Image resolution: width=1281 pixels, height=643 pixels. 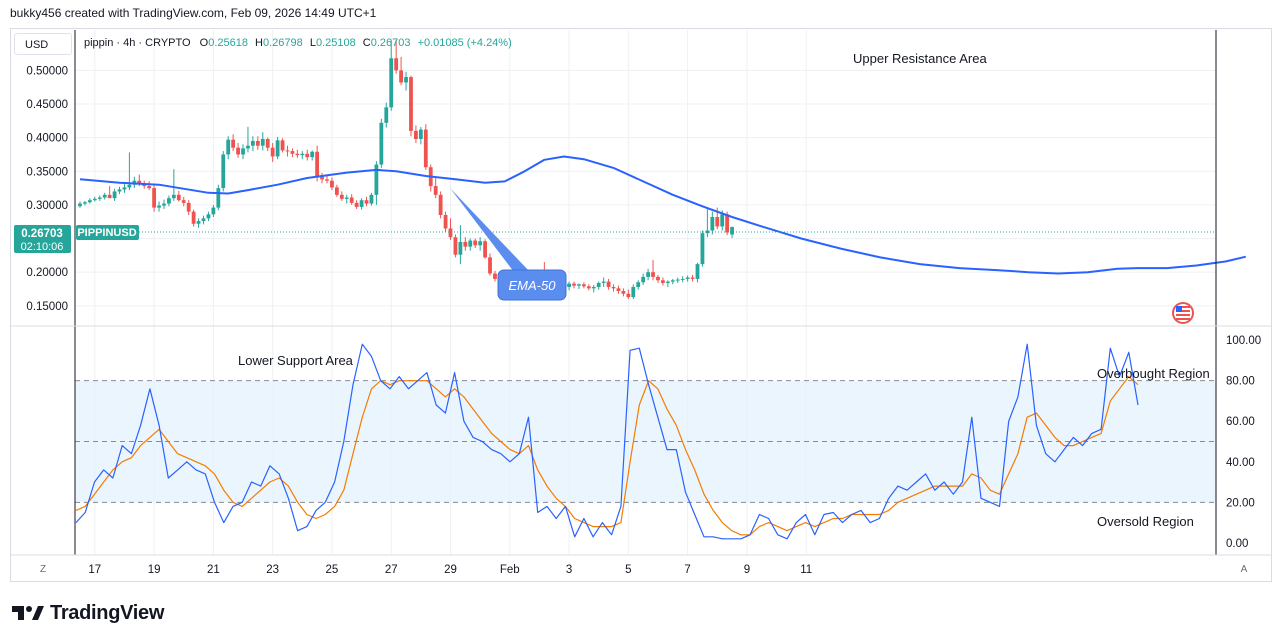 What do you see at coordinates (332, 570) in the screenshot?
I see `x-tick-label: 25` at bounding box center [332, 570].